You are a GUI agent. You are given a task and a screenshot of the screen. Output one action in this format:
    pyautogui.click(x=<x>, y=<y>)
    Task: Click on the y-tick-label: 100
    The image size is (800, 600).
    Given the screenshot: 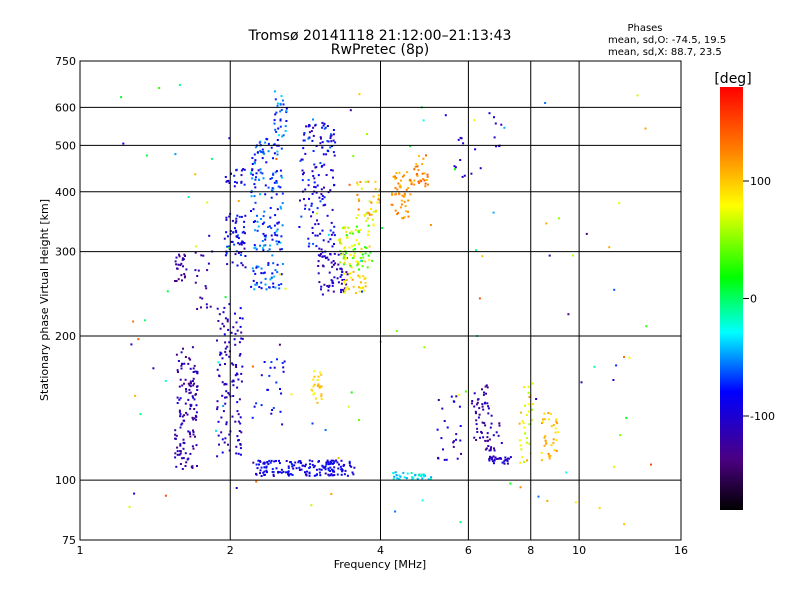 What is the action you would take?
    pyautogui.click(x=65, y=480)
    